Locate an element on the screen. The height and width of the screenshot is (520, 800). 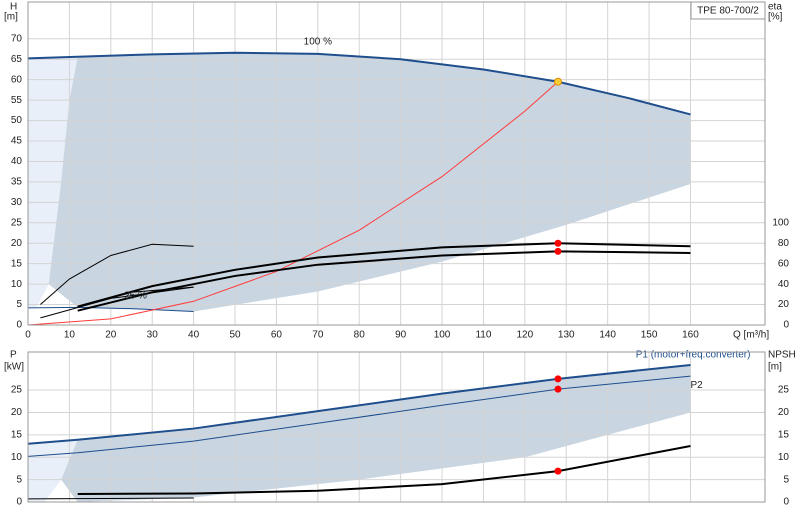
x-tick-label: 90 is located at coordinates (401, 335).